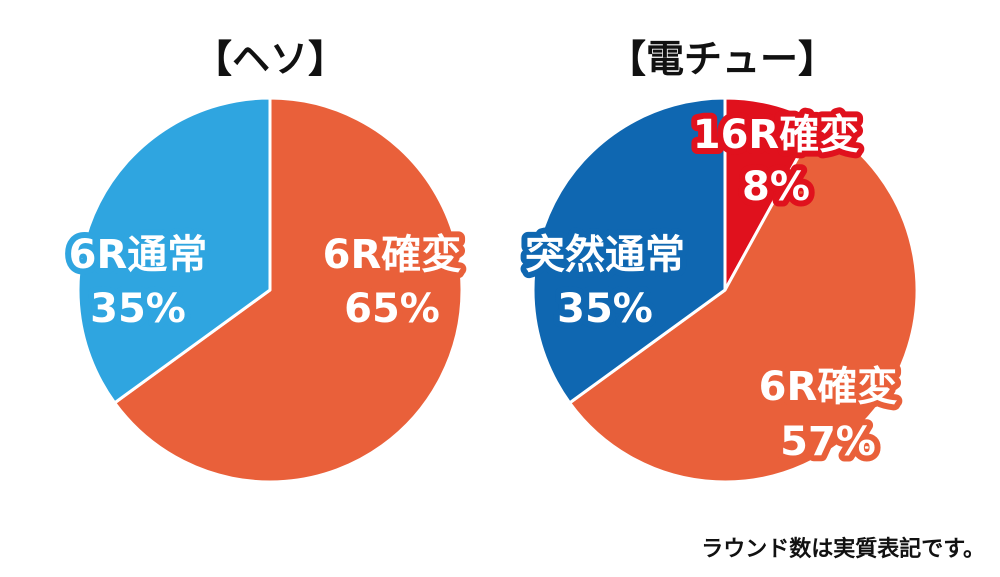  Describe the element at coordinates (776, 187) in the screenshot. I see `slice-value-16r-kakuhen: 8%` at that location.